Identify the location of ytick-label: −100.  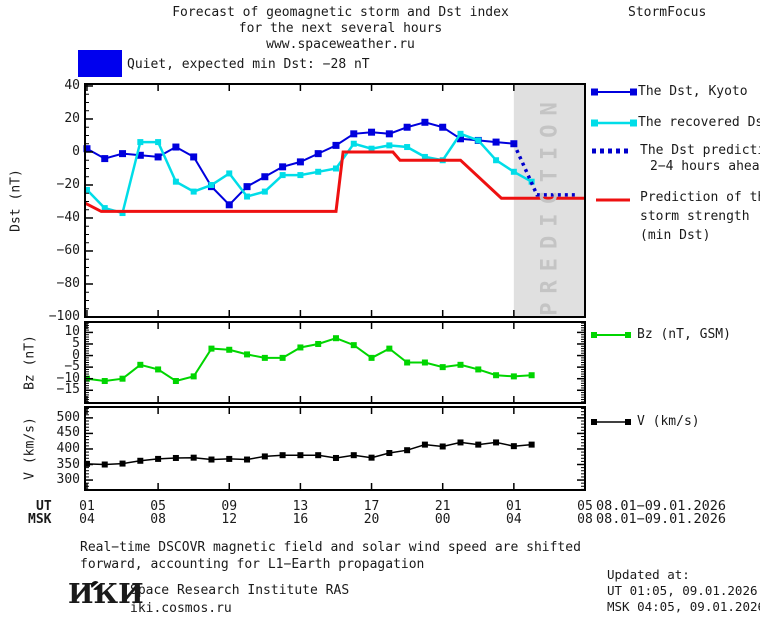
(64, 316).